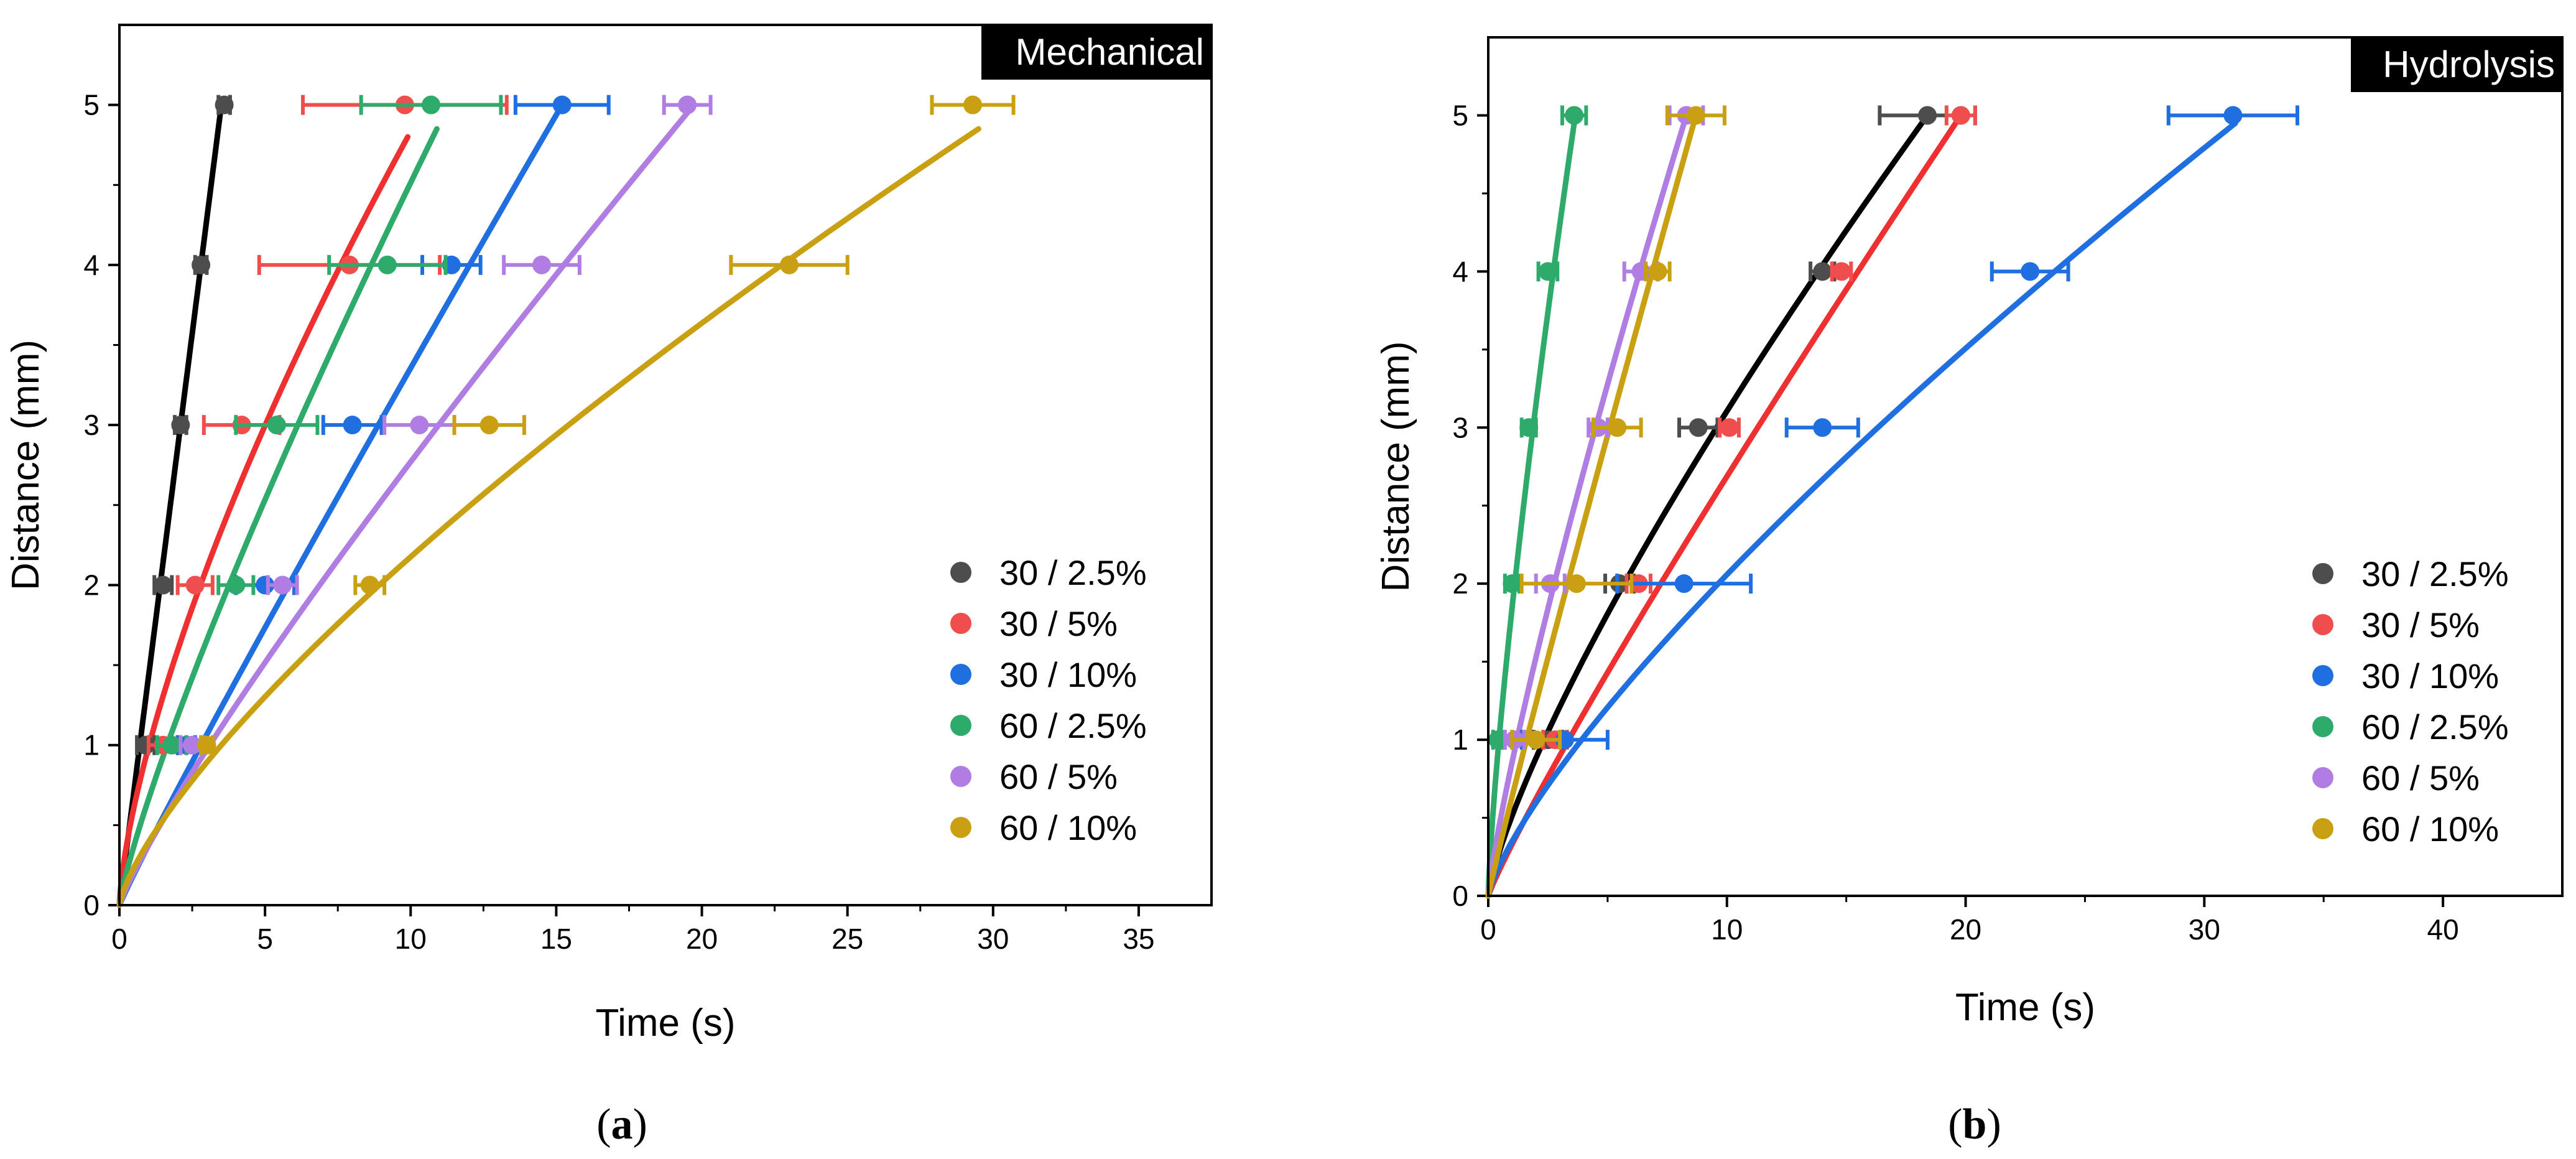 The image size is (2576, 1159). I want to click on panel-mechanical-title-background, so click(1097, 52).